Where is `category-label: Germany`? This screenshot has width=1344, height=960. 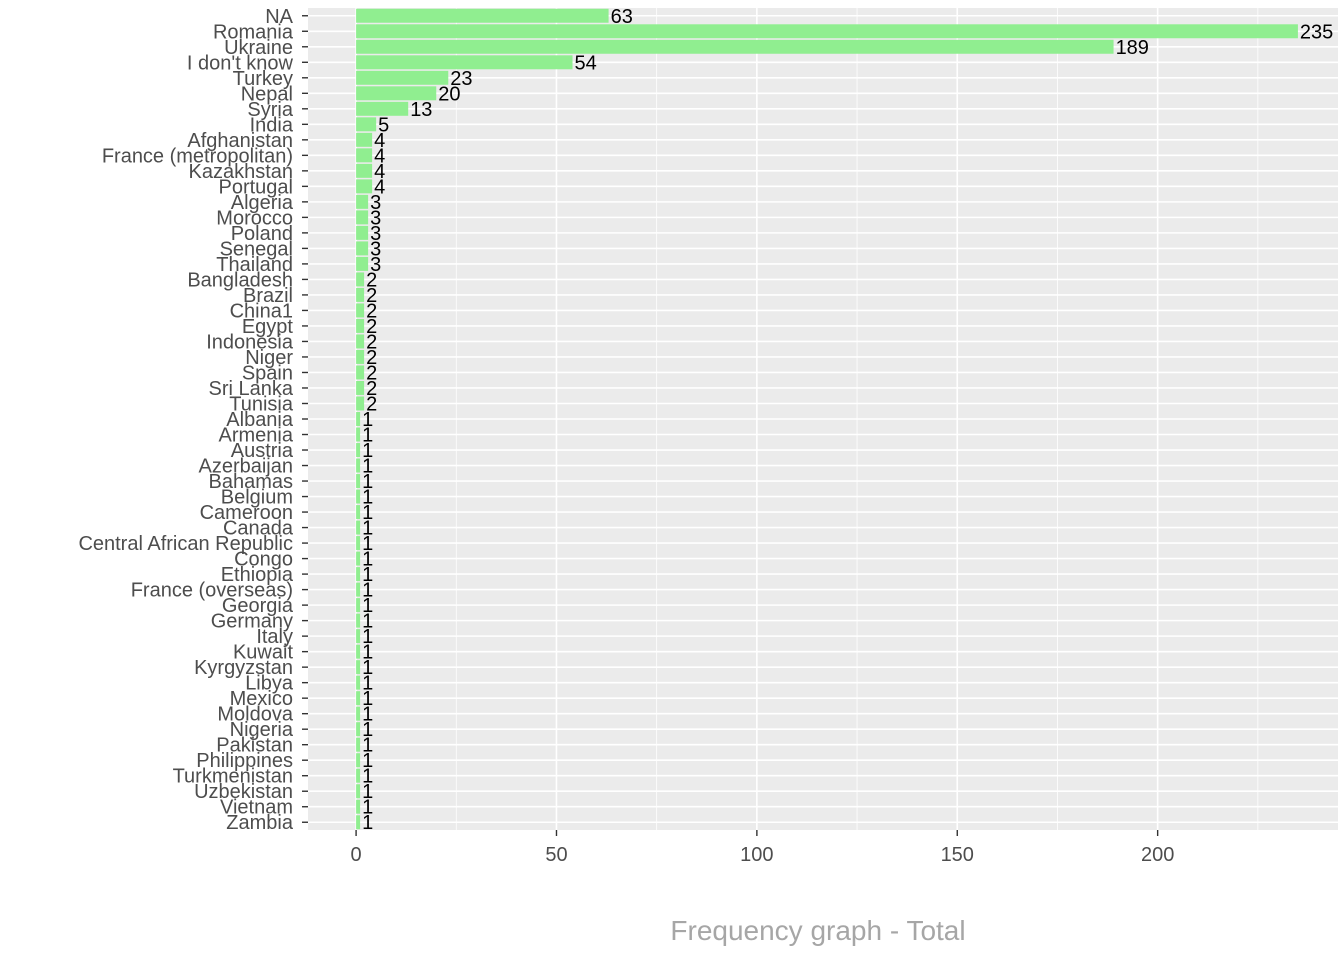 category-label: Germany is located at coordinates (252, 622).